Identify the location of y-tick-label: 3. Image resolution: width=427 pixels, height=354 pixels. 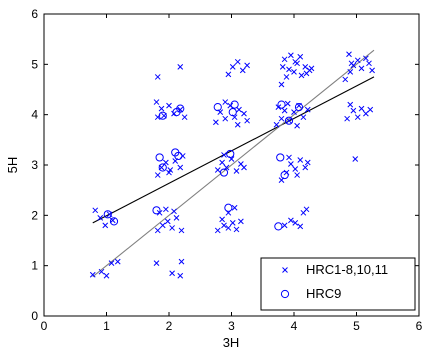
(34, 165).